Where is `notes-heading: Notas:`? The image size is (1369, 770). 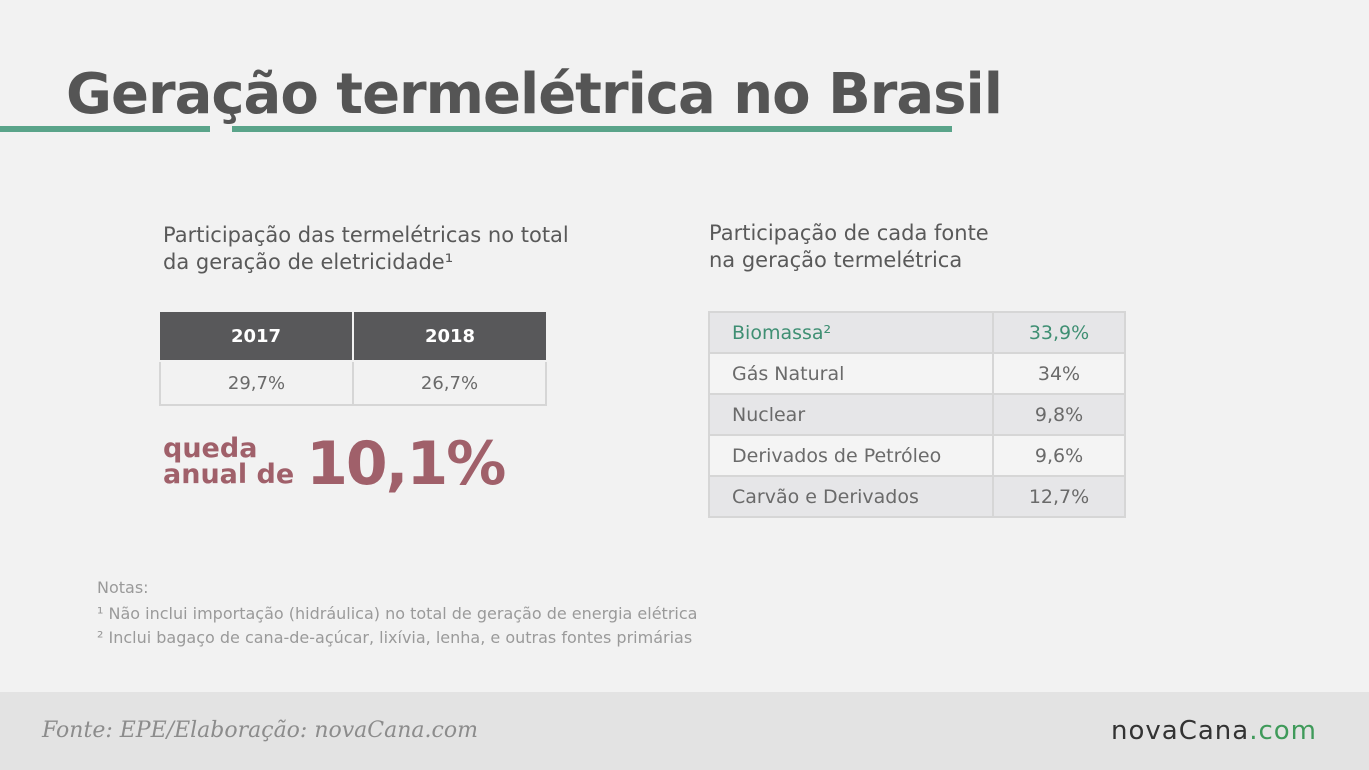
notes-heading: Notas: is located at coordinates (123, 587).